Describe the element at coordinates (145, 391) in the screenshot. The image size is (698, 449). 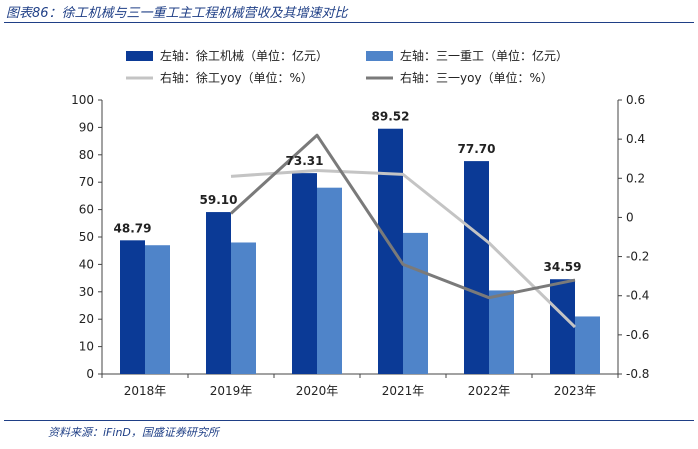
I see `x-tick-label: 2018年` at that location.